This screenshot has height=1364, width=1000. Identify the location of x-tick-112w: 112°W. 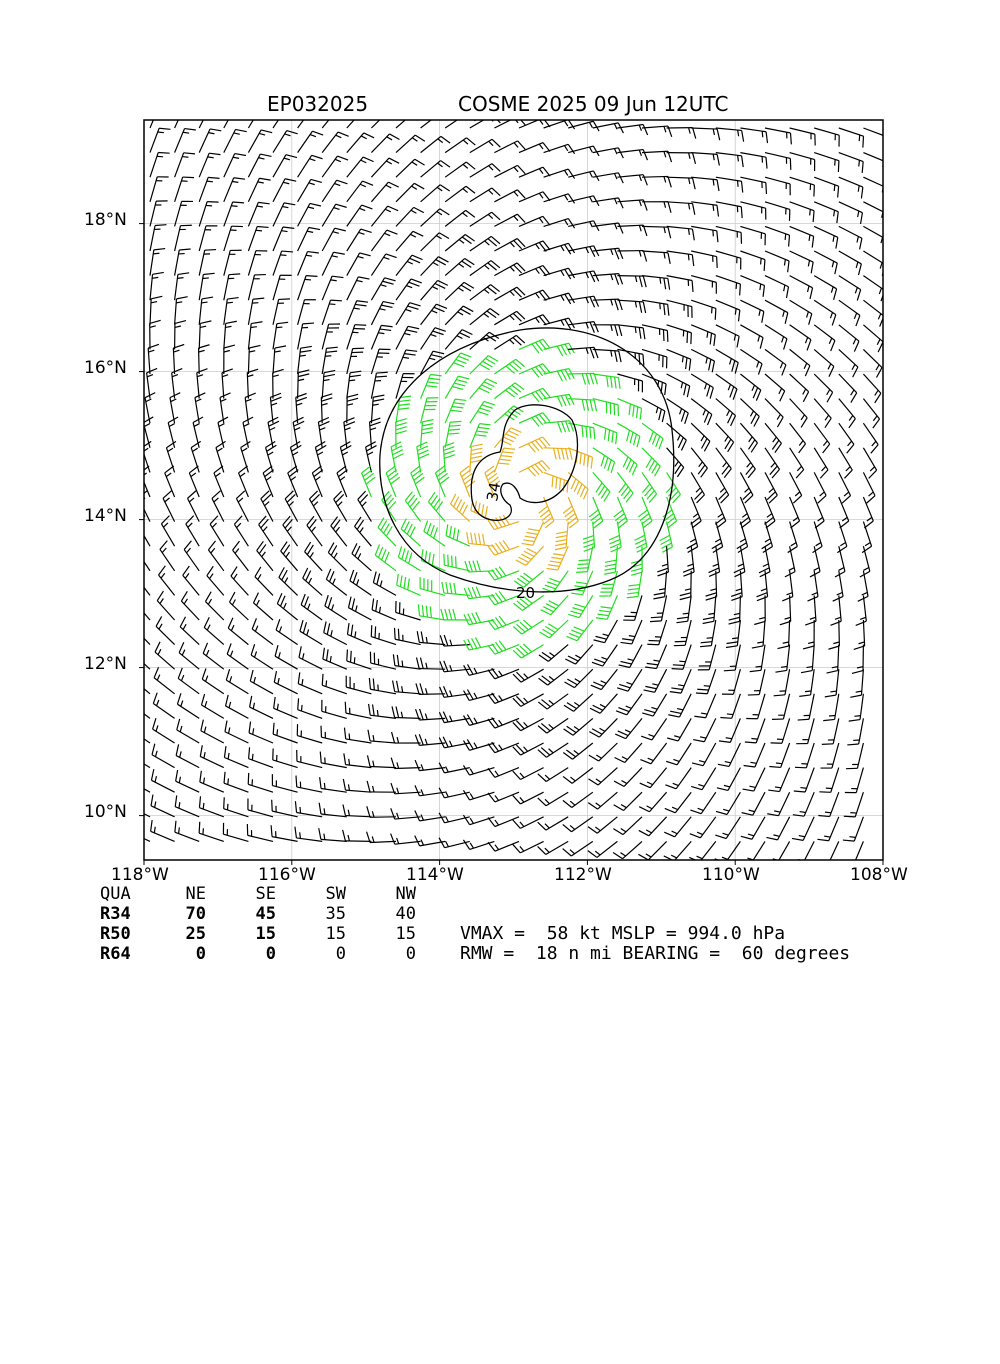
(583, 875).